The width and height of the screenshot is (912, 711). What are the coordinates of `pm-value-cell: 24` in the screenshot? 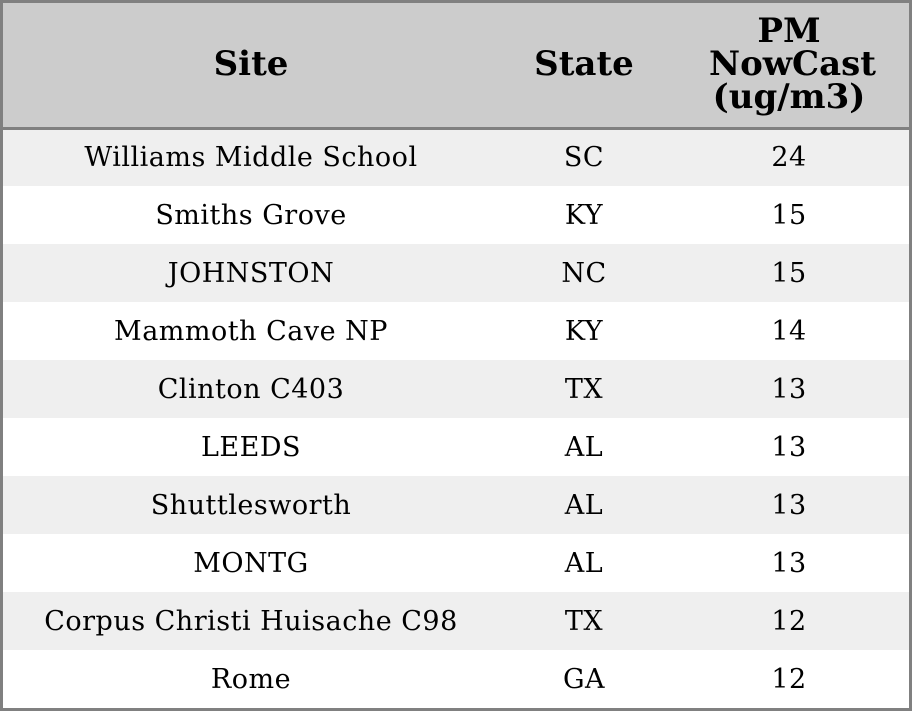 It's located at (789, 158).